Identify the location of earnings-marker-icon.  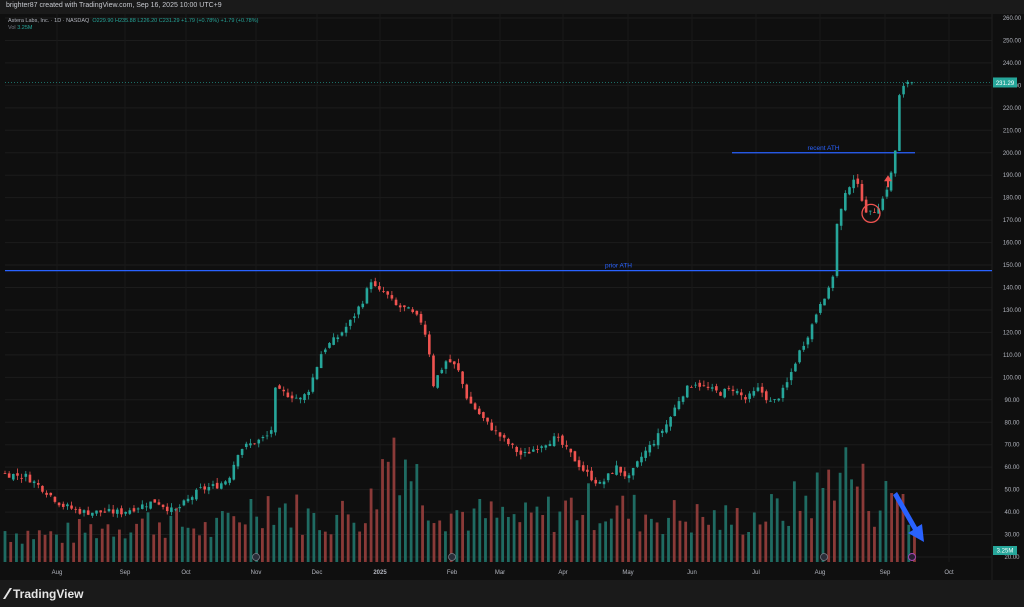
(452, 557).